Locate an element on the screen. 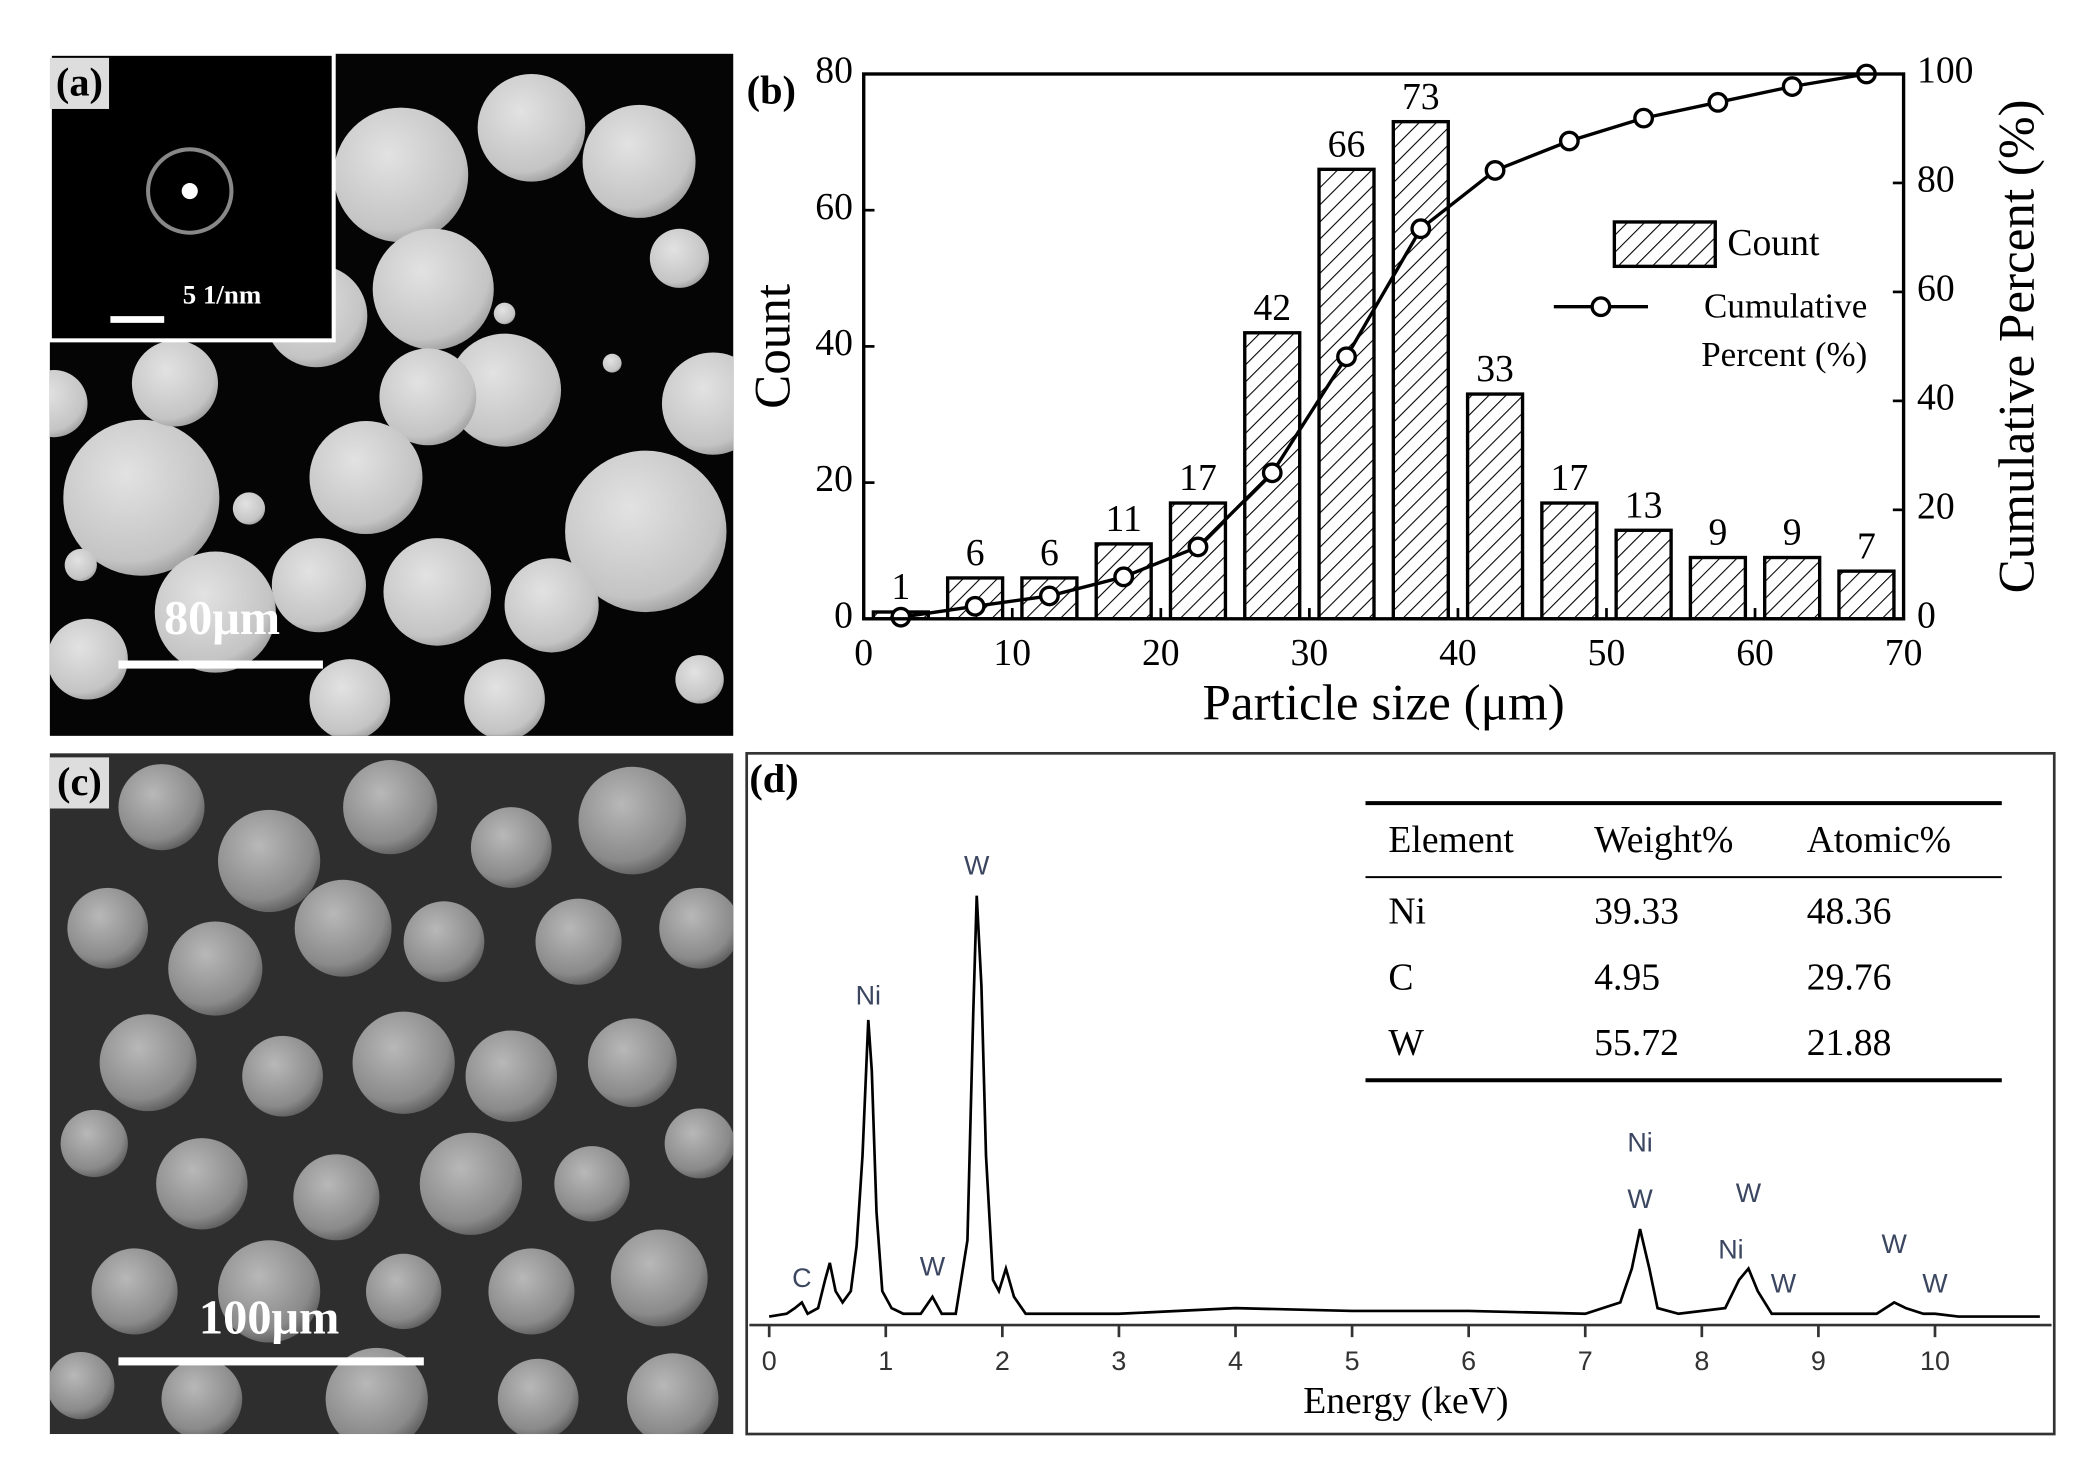 The width and height of the screenshot is (2092, 1469). x-tick-label: 20 is located at coordinates (1161, 653).